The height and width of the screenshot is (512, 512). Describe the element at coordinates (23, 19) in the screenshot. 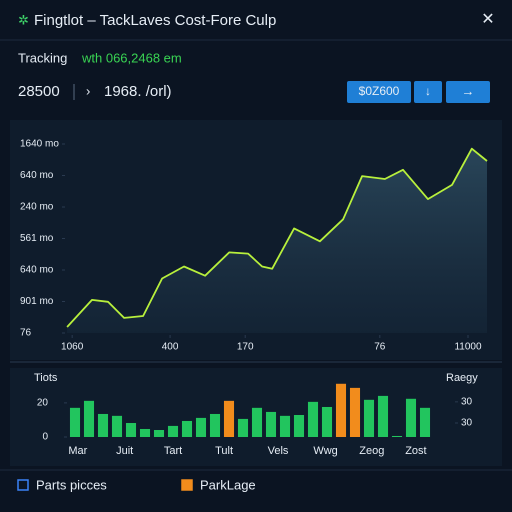

I see `app-icon: ✲` at that location.